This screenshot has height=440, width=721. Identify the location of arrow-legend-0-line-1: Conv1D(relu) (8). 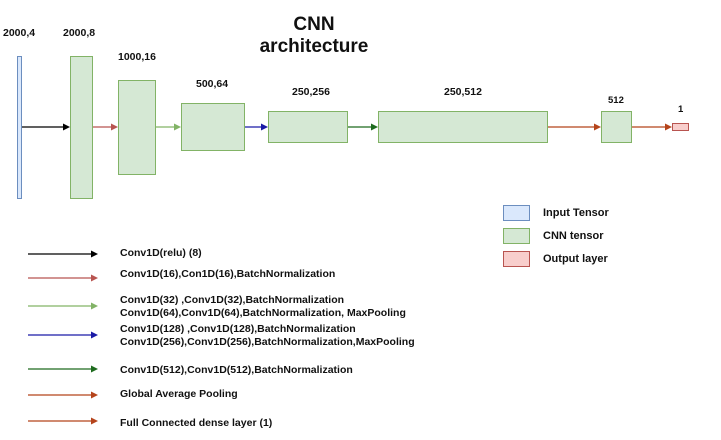
(161, 253).